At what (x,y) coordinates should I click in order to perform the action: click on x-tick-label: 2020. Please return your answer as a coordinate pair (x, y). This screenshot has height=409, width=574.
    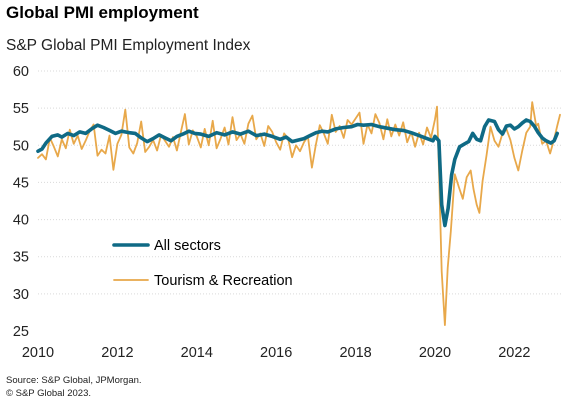
    Looking at the image, I should click on (435, 353).